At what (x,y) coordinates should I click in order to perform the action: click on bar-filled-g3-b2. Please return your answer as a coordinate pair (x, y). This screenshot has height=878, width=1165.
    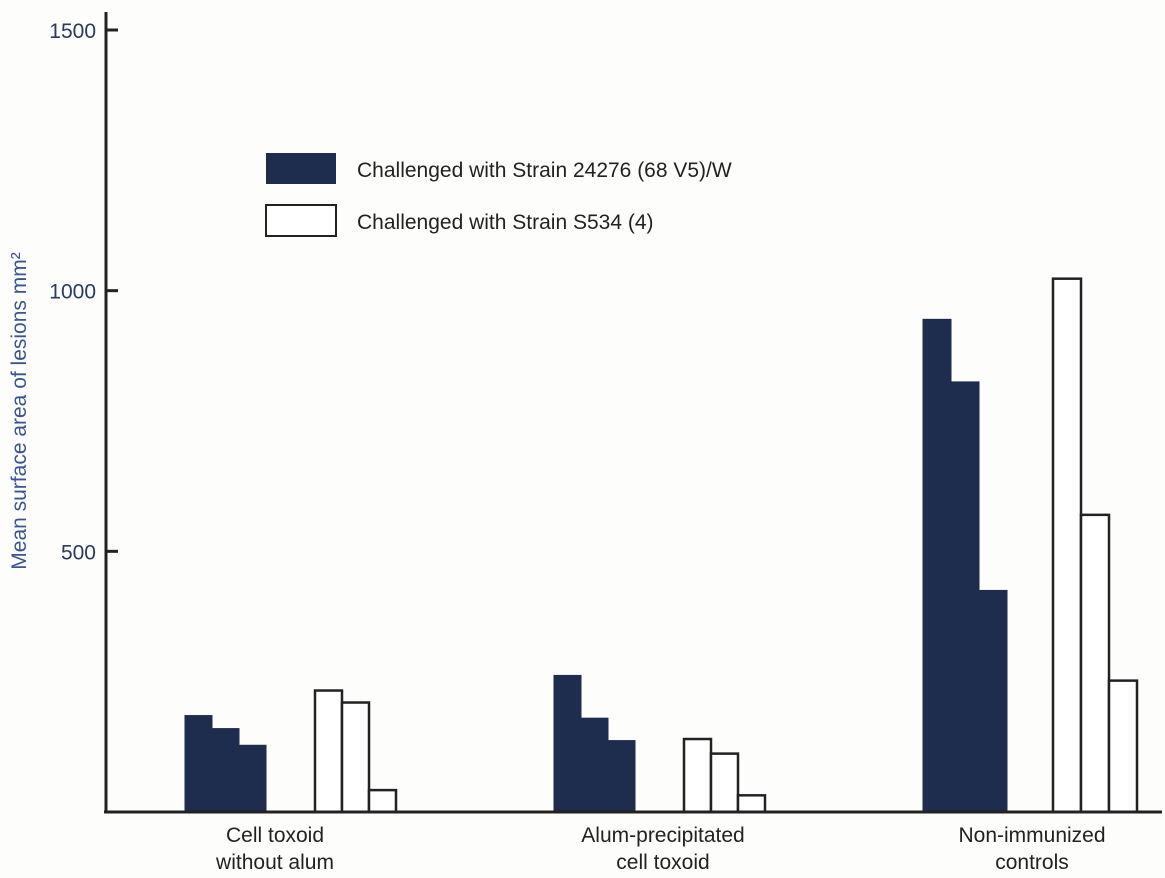
    Looking at the image, I should click on (965, 597).